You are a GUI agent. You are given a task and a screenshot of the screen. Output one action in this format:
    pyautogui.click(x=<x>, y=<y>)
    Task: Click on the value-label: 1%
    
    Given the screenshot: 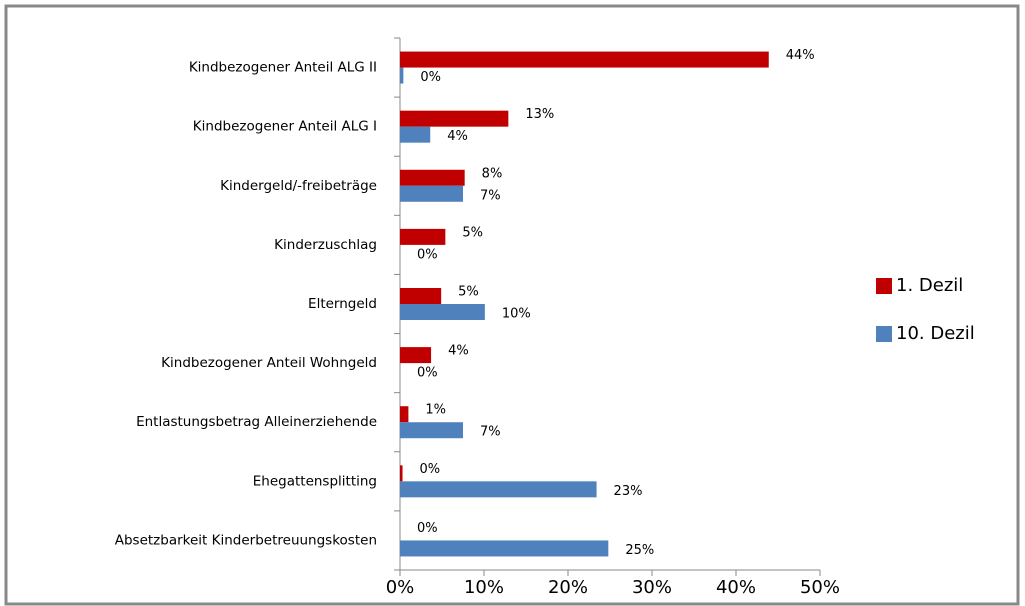 What is the action you would take?
    pyautogui.click(x=435, y=410)
    